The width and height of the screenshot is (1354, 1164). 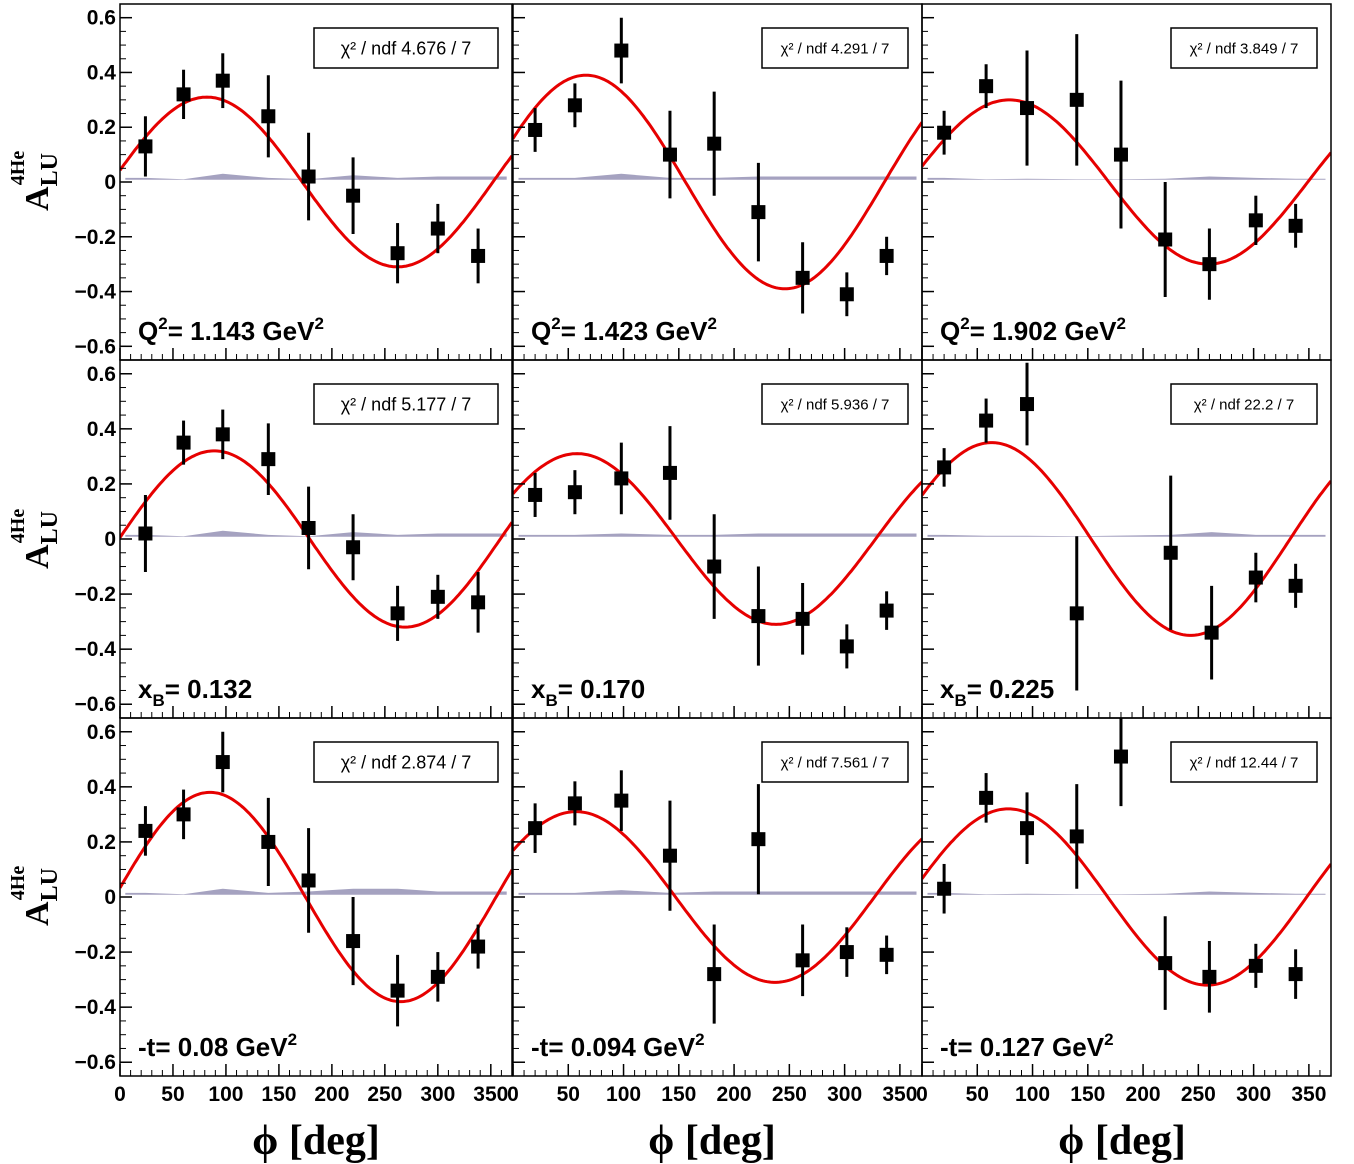 What do you see at coordinates (120, 1094) in the screenshot?
I see `x-tick-label: 0` at bounding box center [120, 1094].